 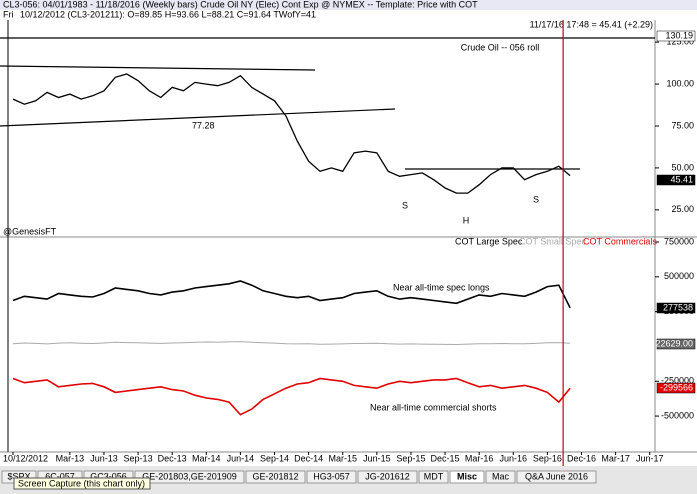 I want to click on y-tick-label: 50.00, so click(x=682, y=167).